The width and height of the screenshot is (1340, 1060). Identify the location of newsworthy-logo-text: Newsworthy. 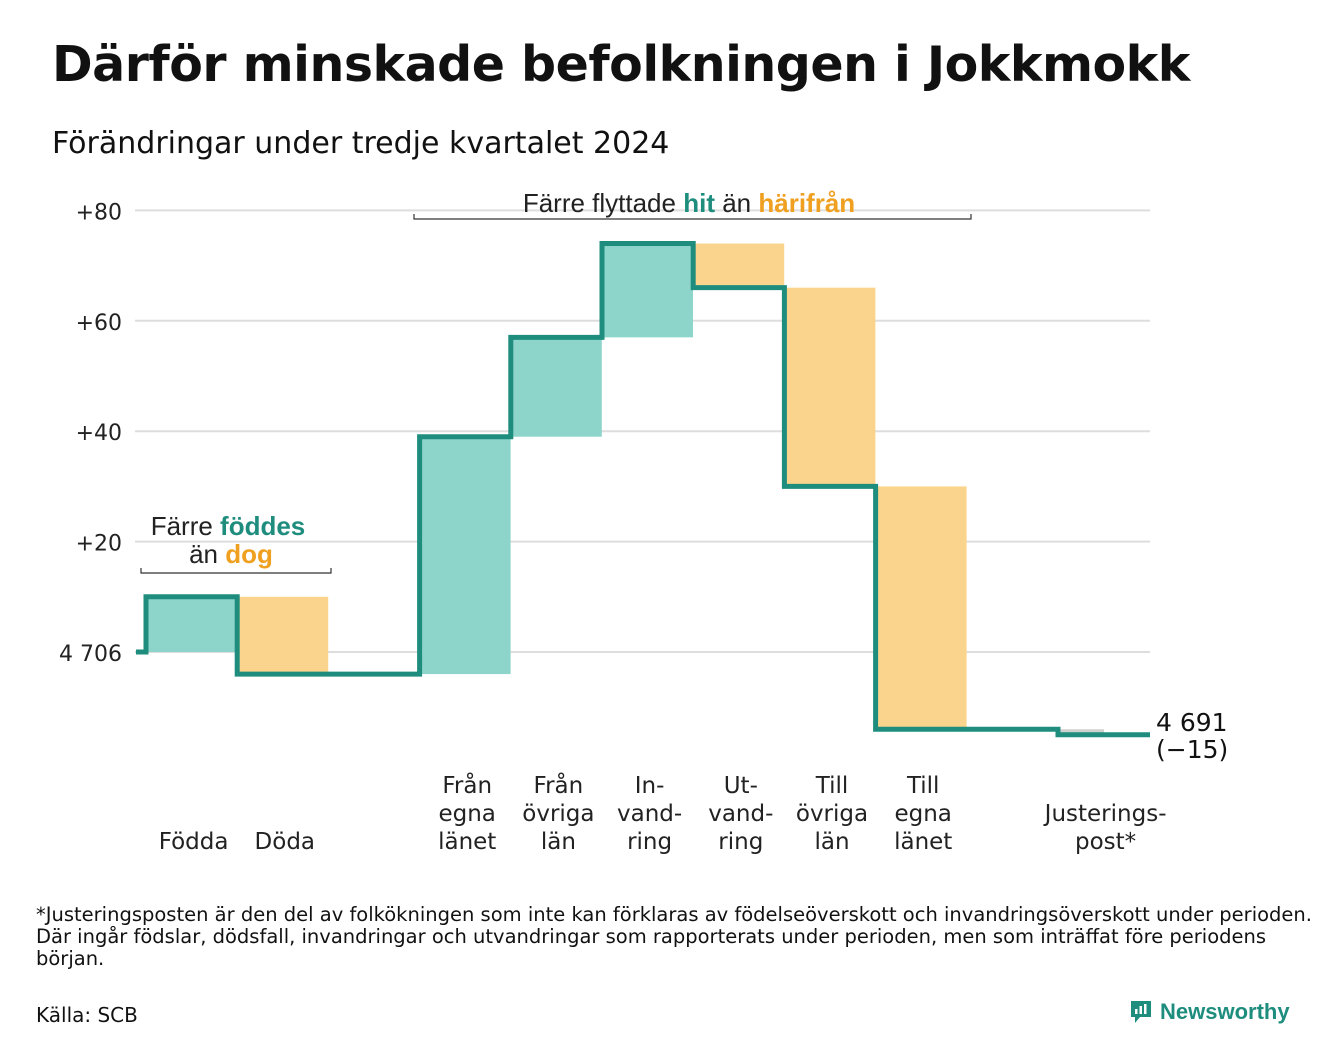
(1225, 1011).